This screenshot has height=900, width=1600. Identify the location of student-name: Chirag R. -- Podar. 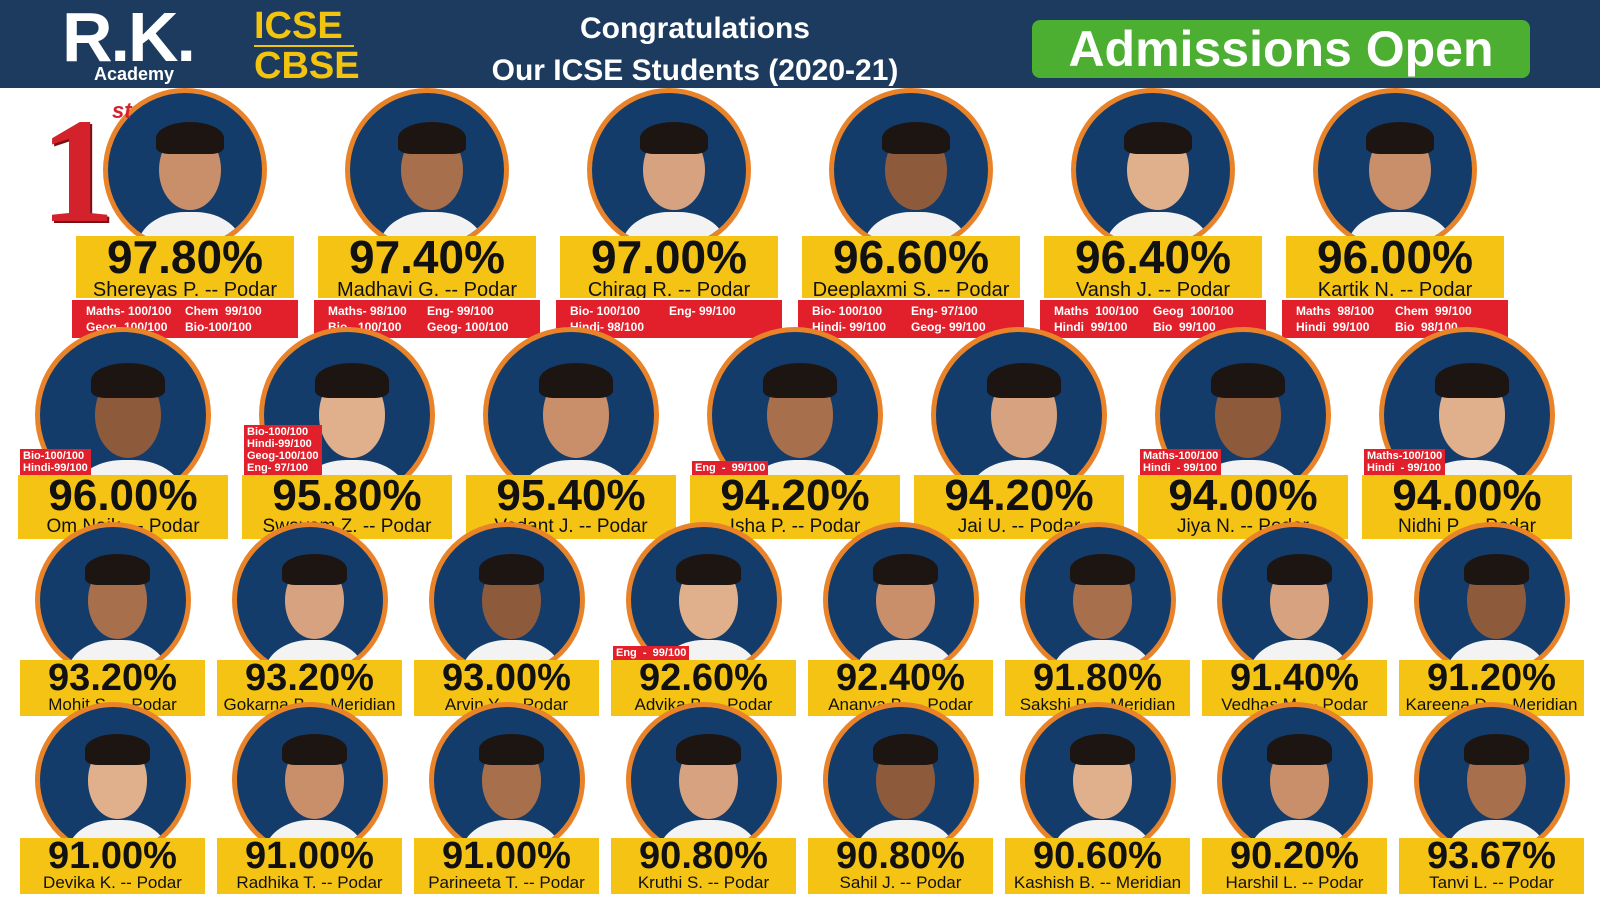
(669, 288).